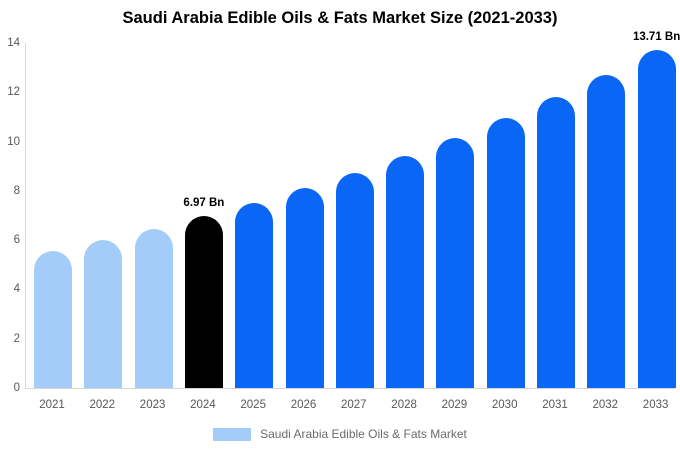 The image size is (680, 450). Describe the element at coordinates (454, 405) in the screenshot. I see `x-tick-2029: 2029` at that location.